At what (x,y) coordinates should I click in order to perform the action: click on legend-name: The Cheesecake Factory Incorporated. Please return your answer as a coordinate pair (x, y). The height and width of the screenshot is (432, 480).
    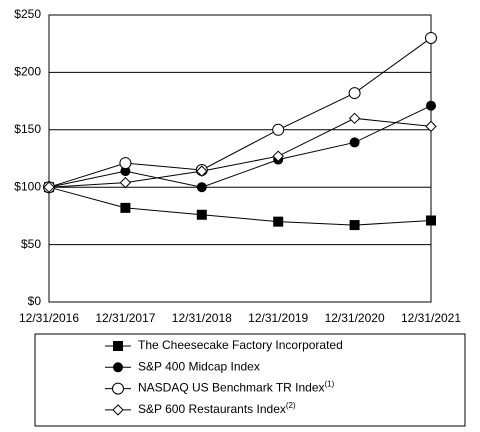
    Looking at the image, I should click on (240, 345).